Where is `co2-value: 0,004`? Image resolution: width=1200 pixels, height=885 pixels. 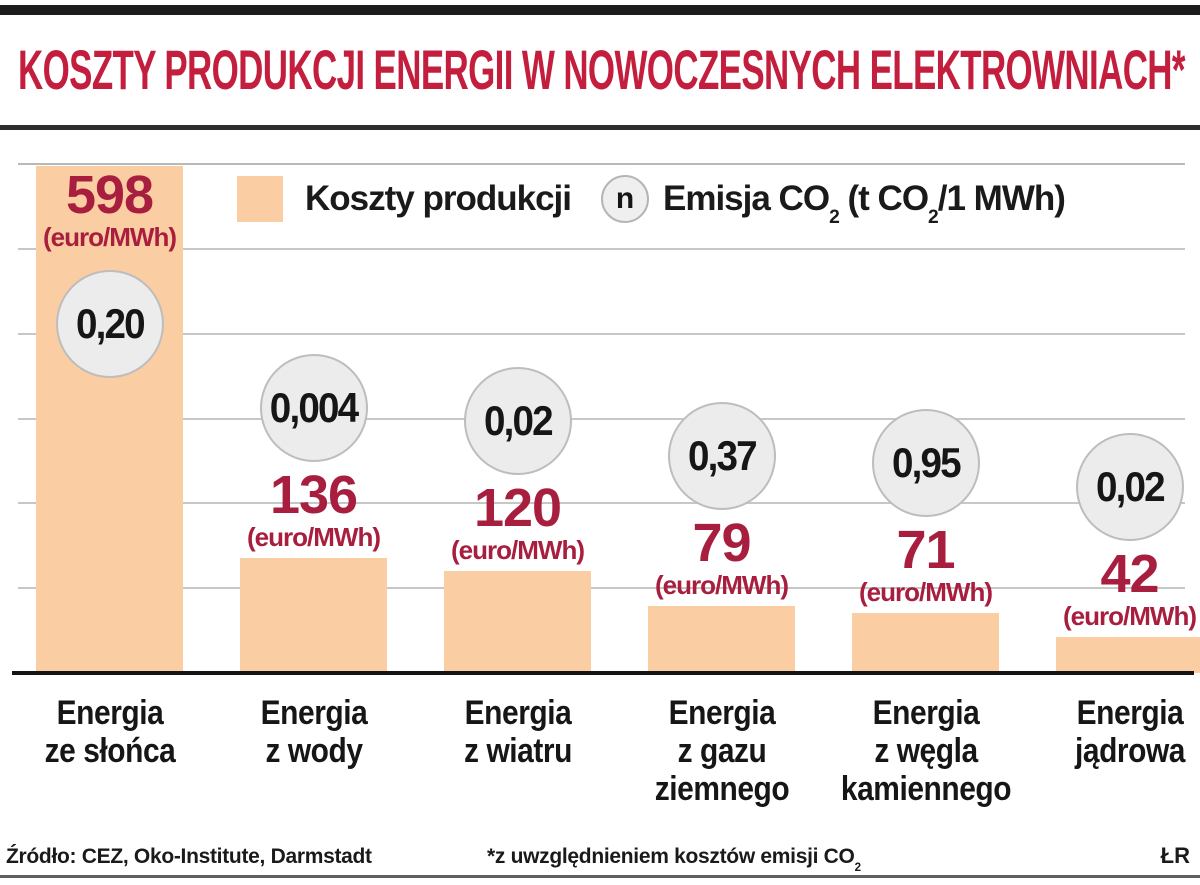
co2-value: 0,004 is located at coordinates (314, 407).